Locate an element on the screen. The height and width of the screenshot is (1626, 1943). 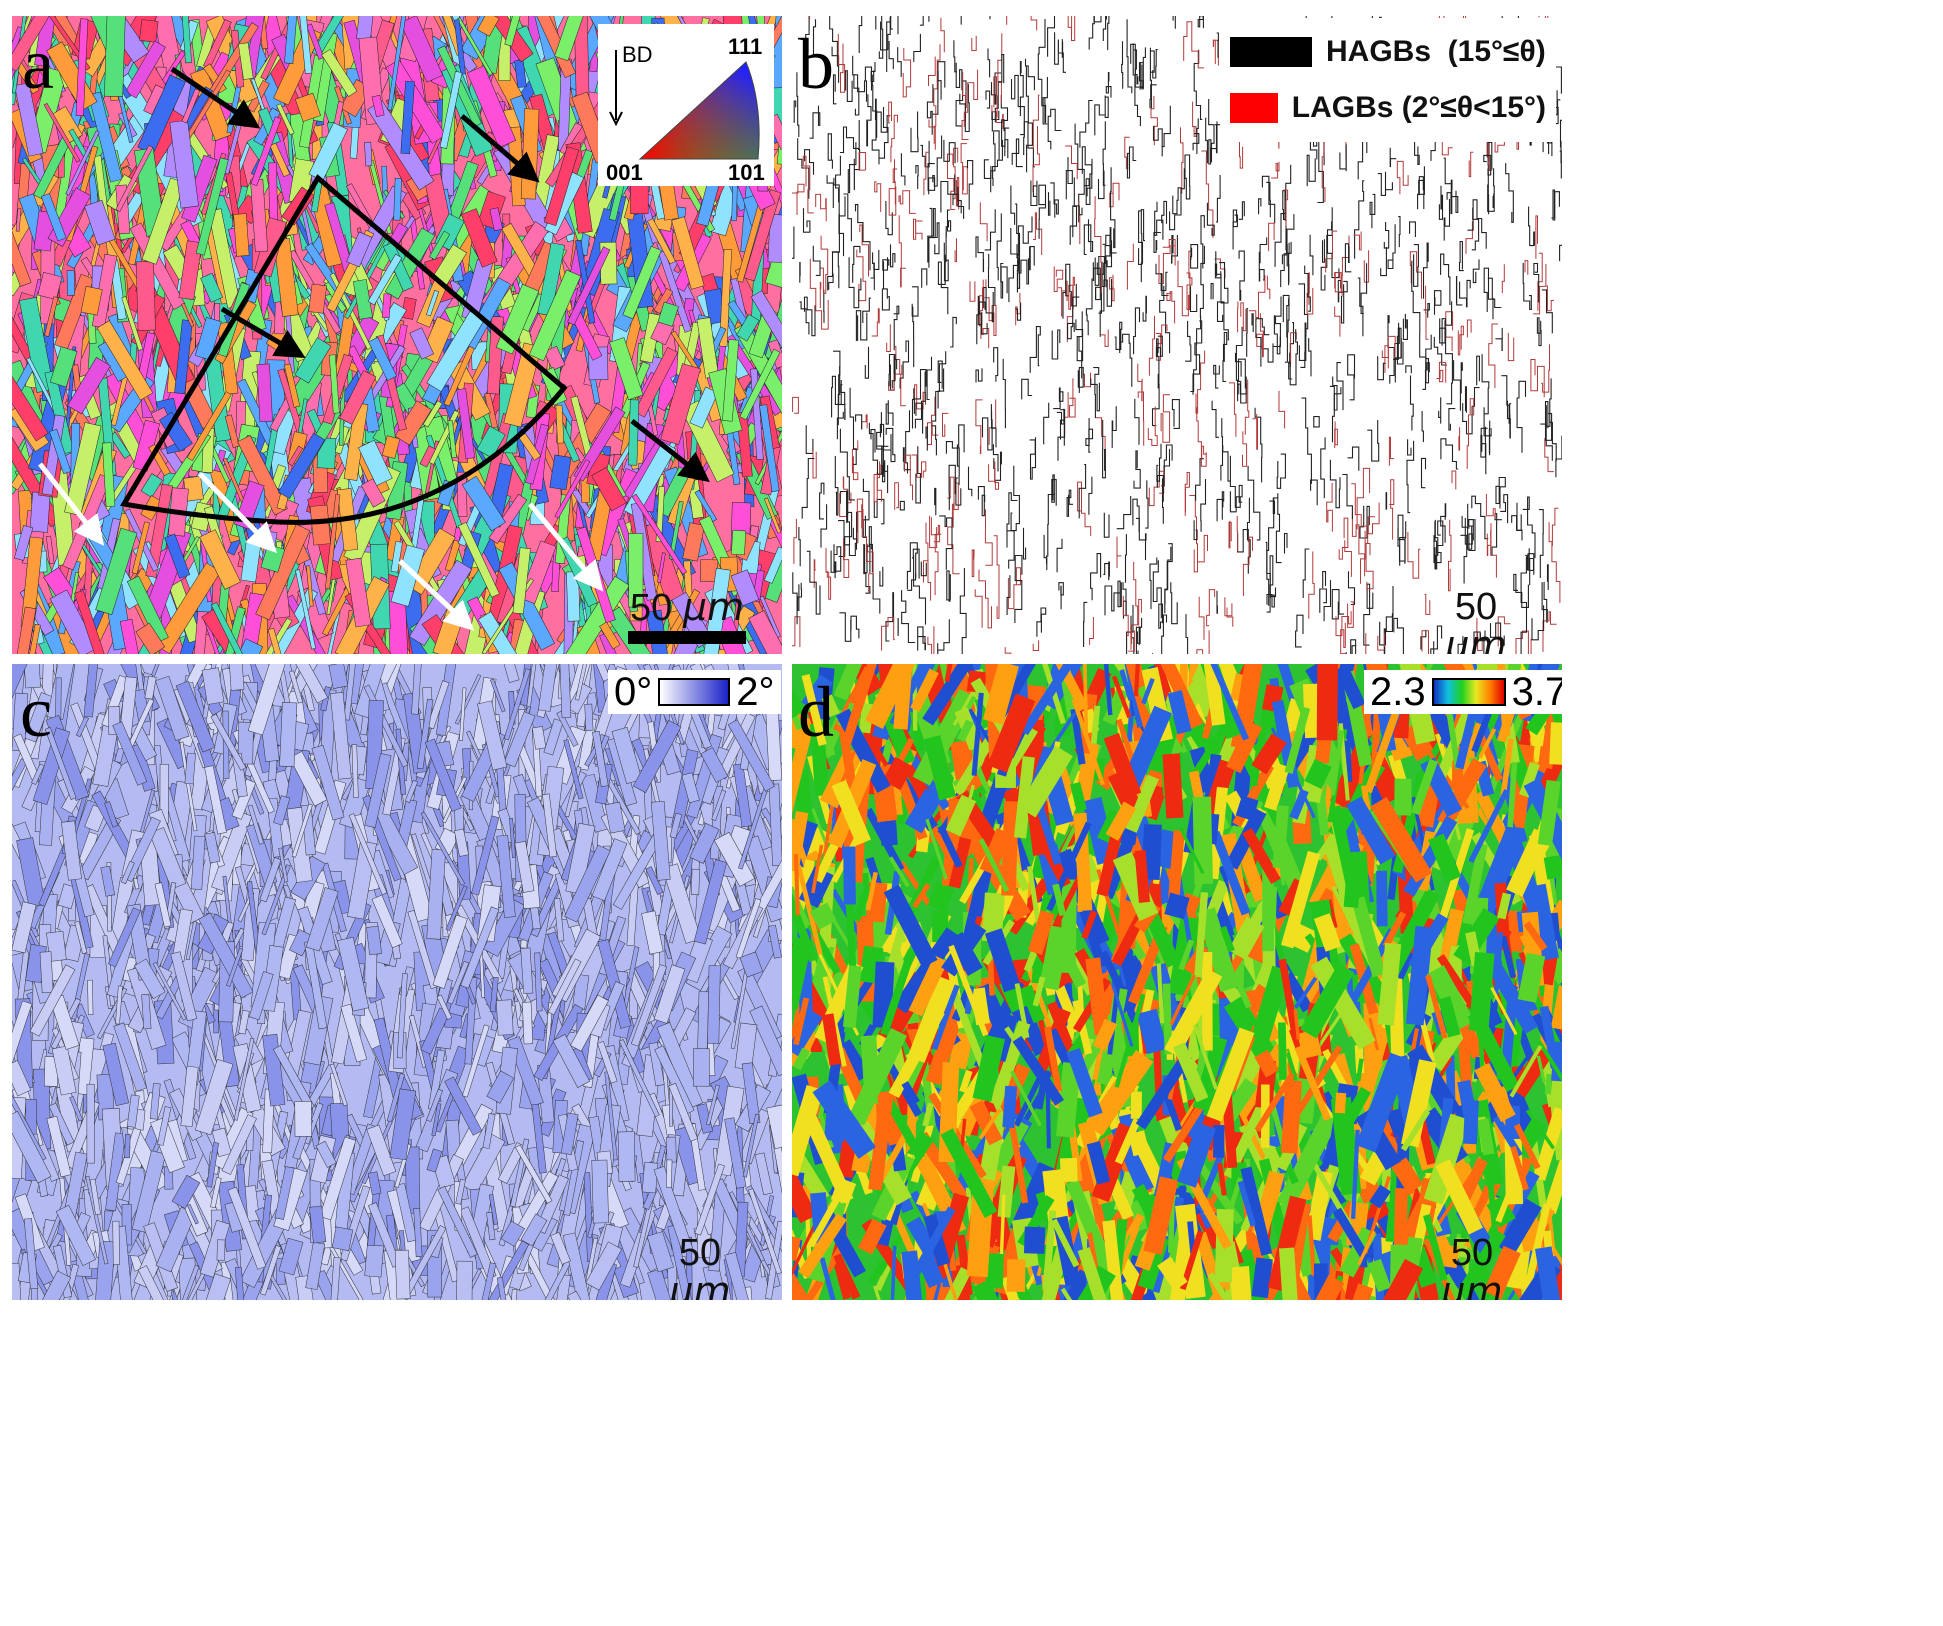
scale-bar-c: 50 μm is located at coordinates (700, 1267).